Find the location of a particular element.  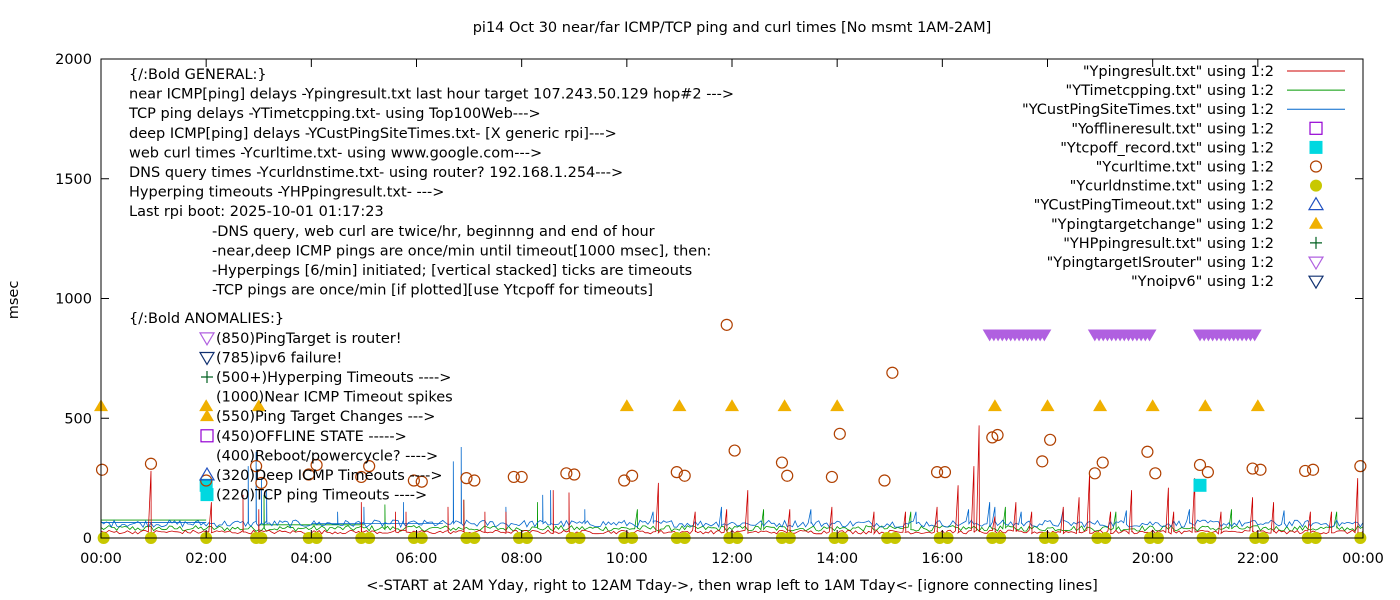

annotation-general-line: Last rpi boot: 2025-10-01 01:17:23 is located at coordinates (256, 212).